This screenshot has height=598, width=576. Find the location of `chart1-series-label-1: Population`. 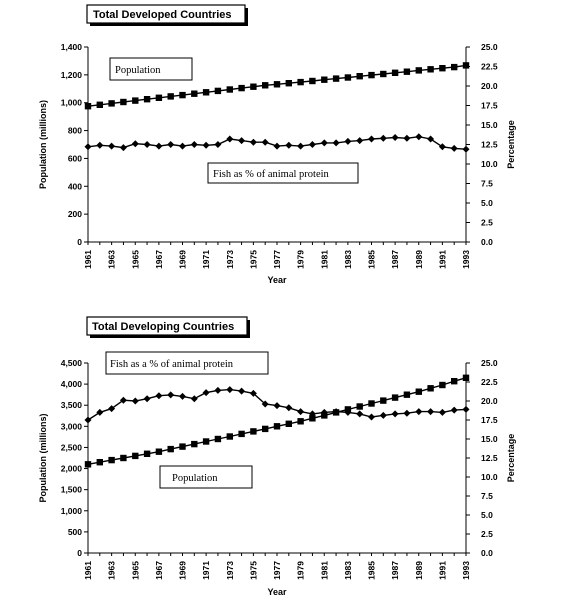

chart1-series-label-1: Population is located at coordinates (138, 70).